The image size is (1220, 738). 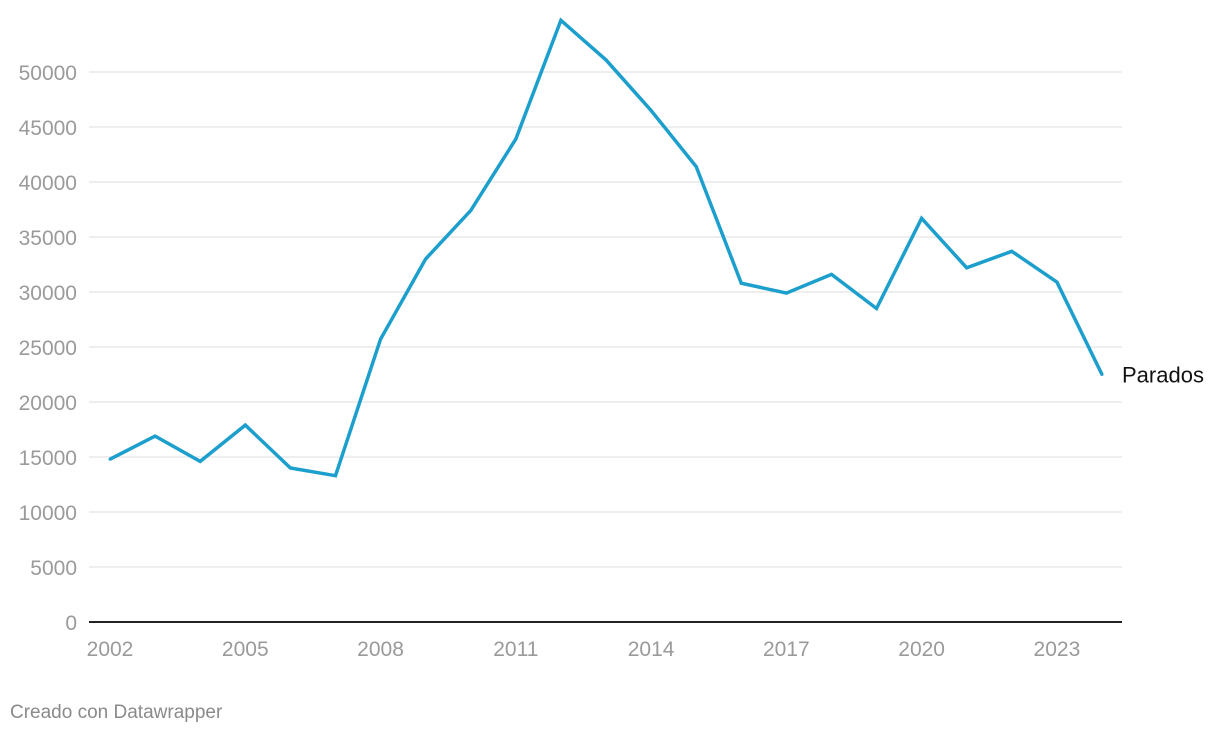 I want to click on y-tick-label-5000: 5000, so click(x=53, y=568).